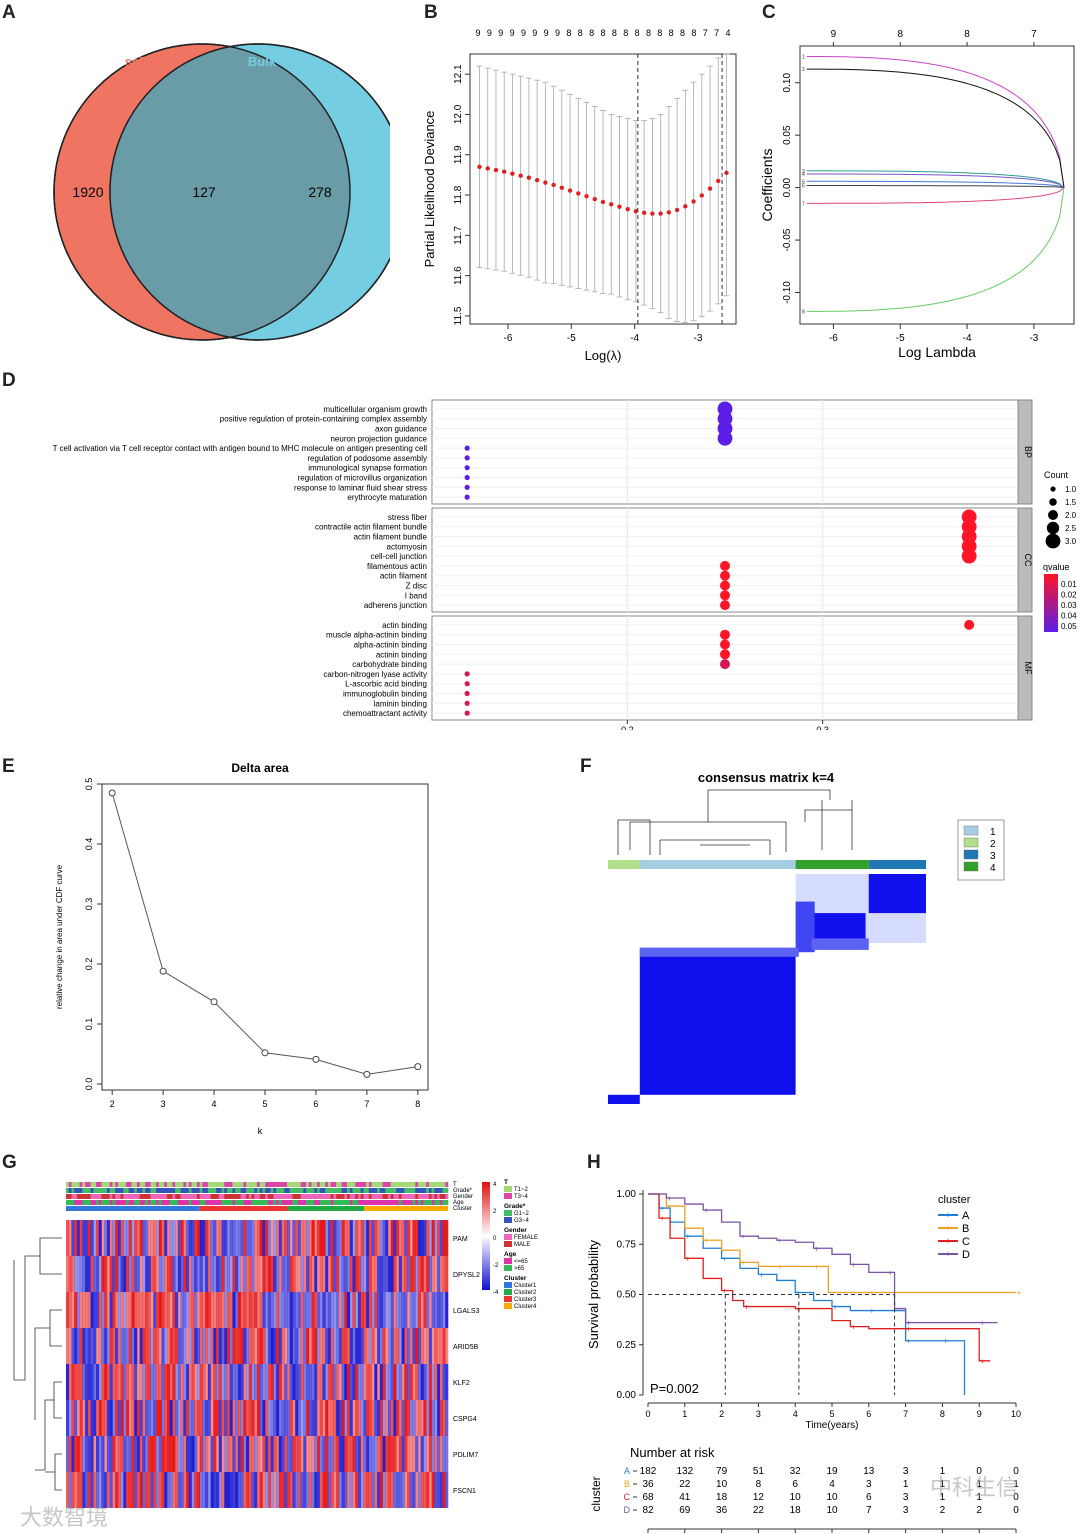 The height and width of the screenshot is (1534, 1080). I want to click on term-dot, so click(467, 684).